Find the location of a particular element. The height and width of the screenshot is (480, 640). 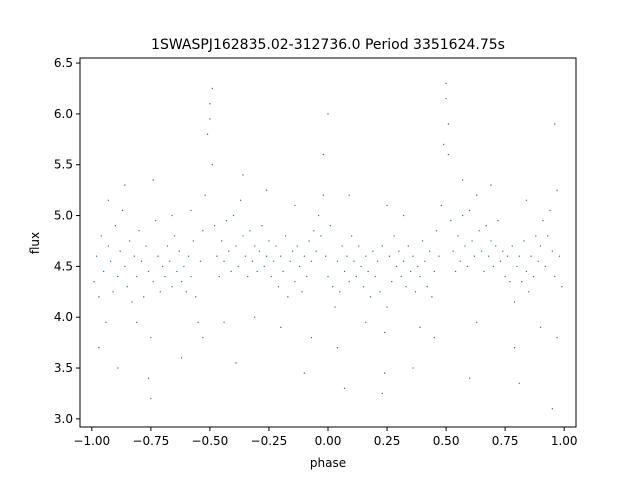

y-tick-label: 6.0 is located at coordinates (63, 114).